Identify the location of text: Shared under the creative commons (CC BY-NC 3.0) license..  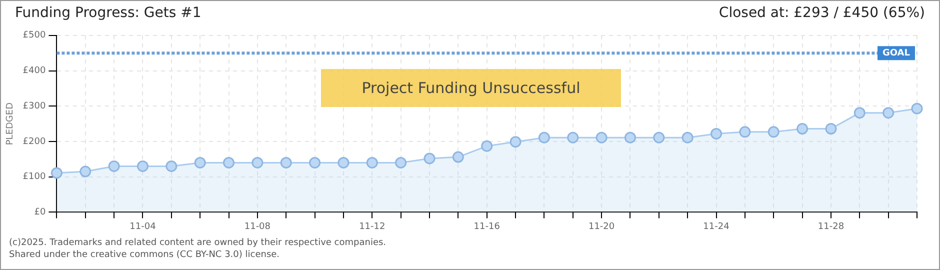
(145, 255).